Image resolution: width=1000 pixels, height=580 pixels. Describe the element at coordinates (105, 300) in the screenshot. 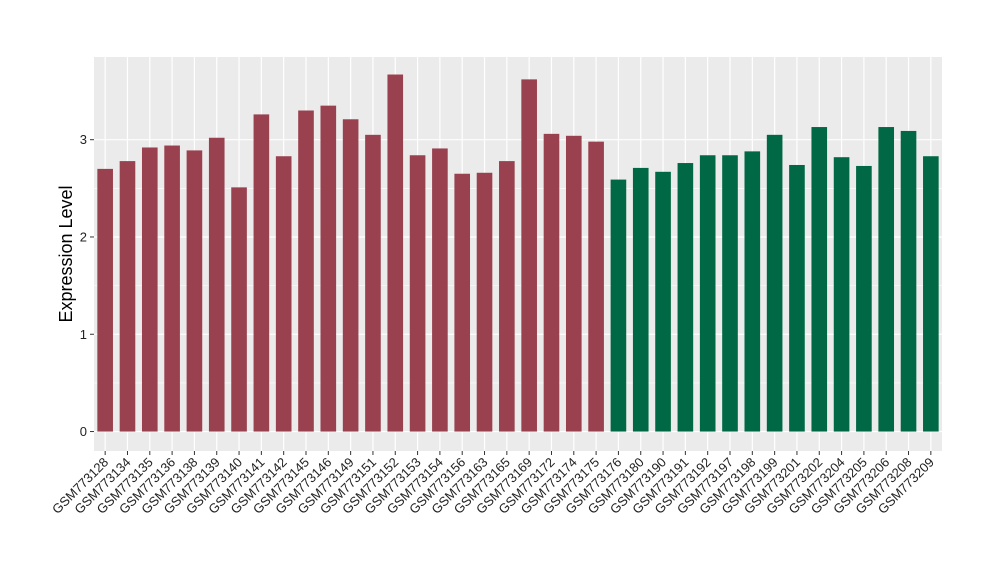

I see `bar-GSM773128` at that location.